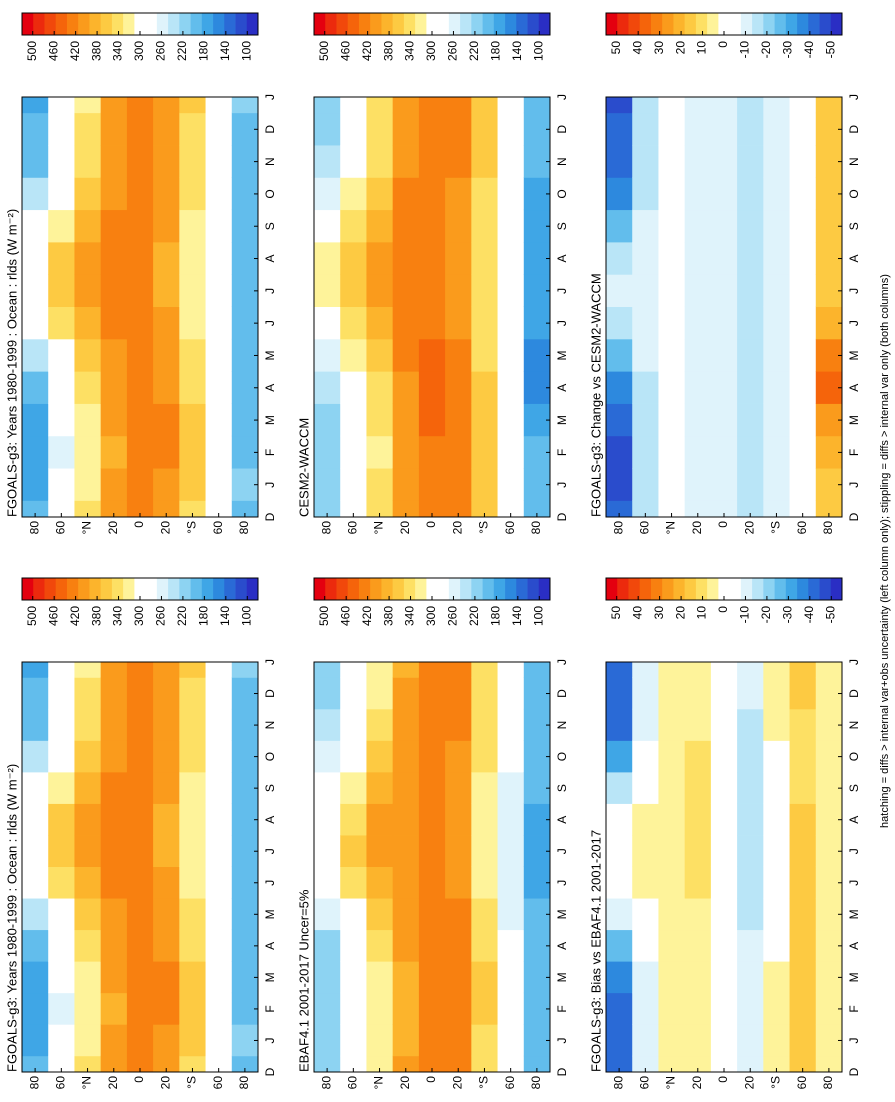  I want to click on colorbar-label: 460, so click(345, 616).